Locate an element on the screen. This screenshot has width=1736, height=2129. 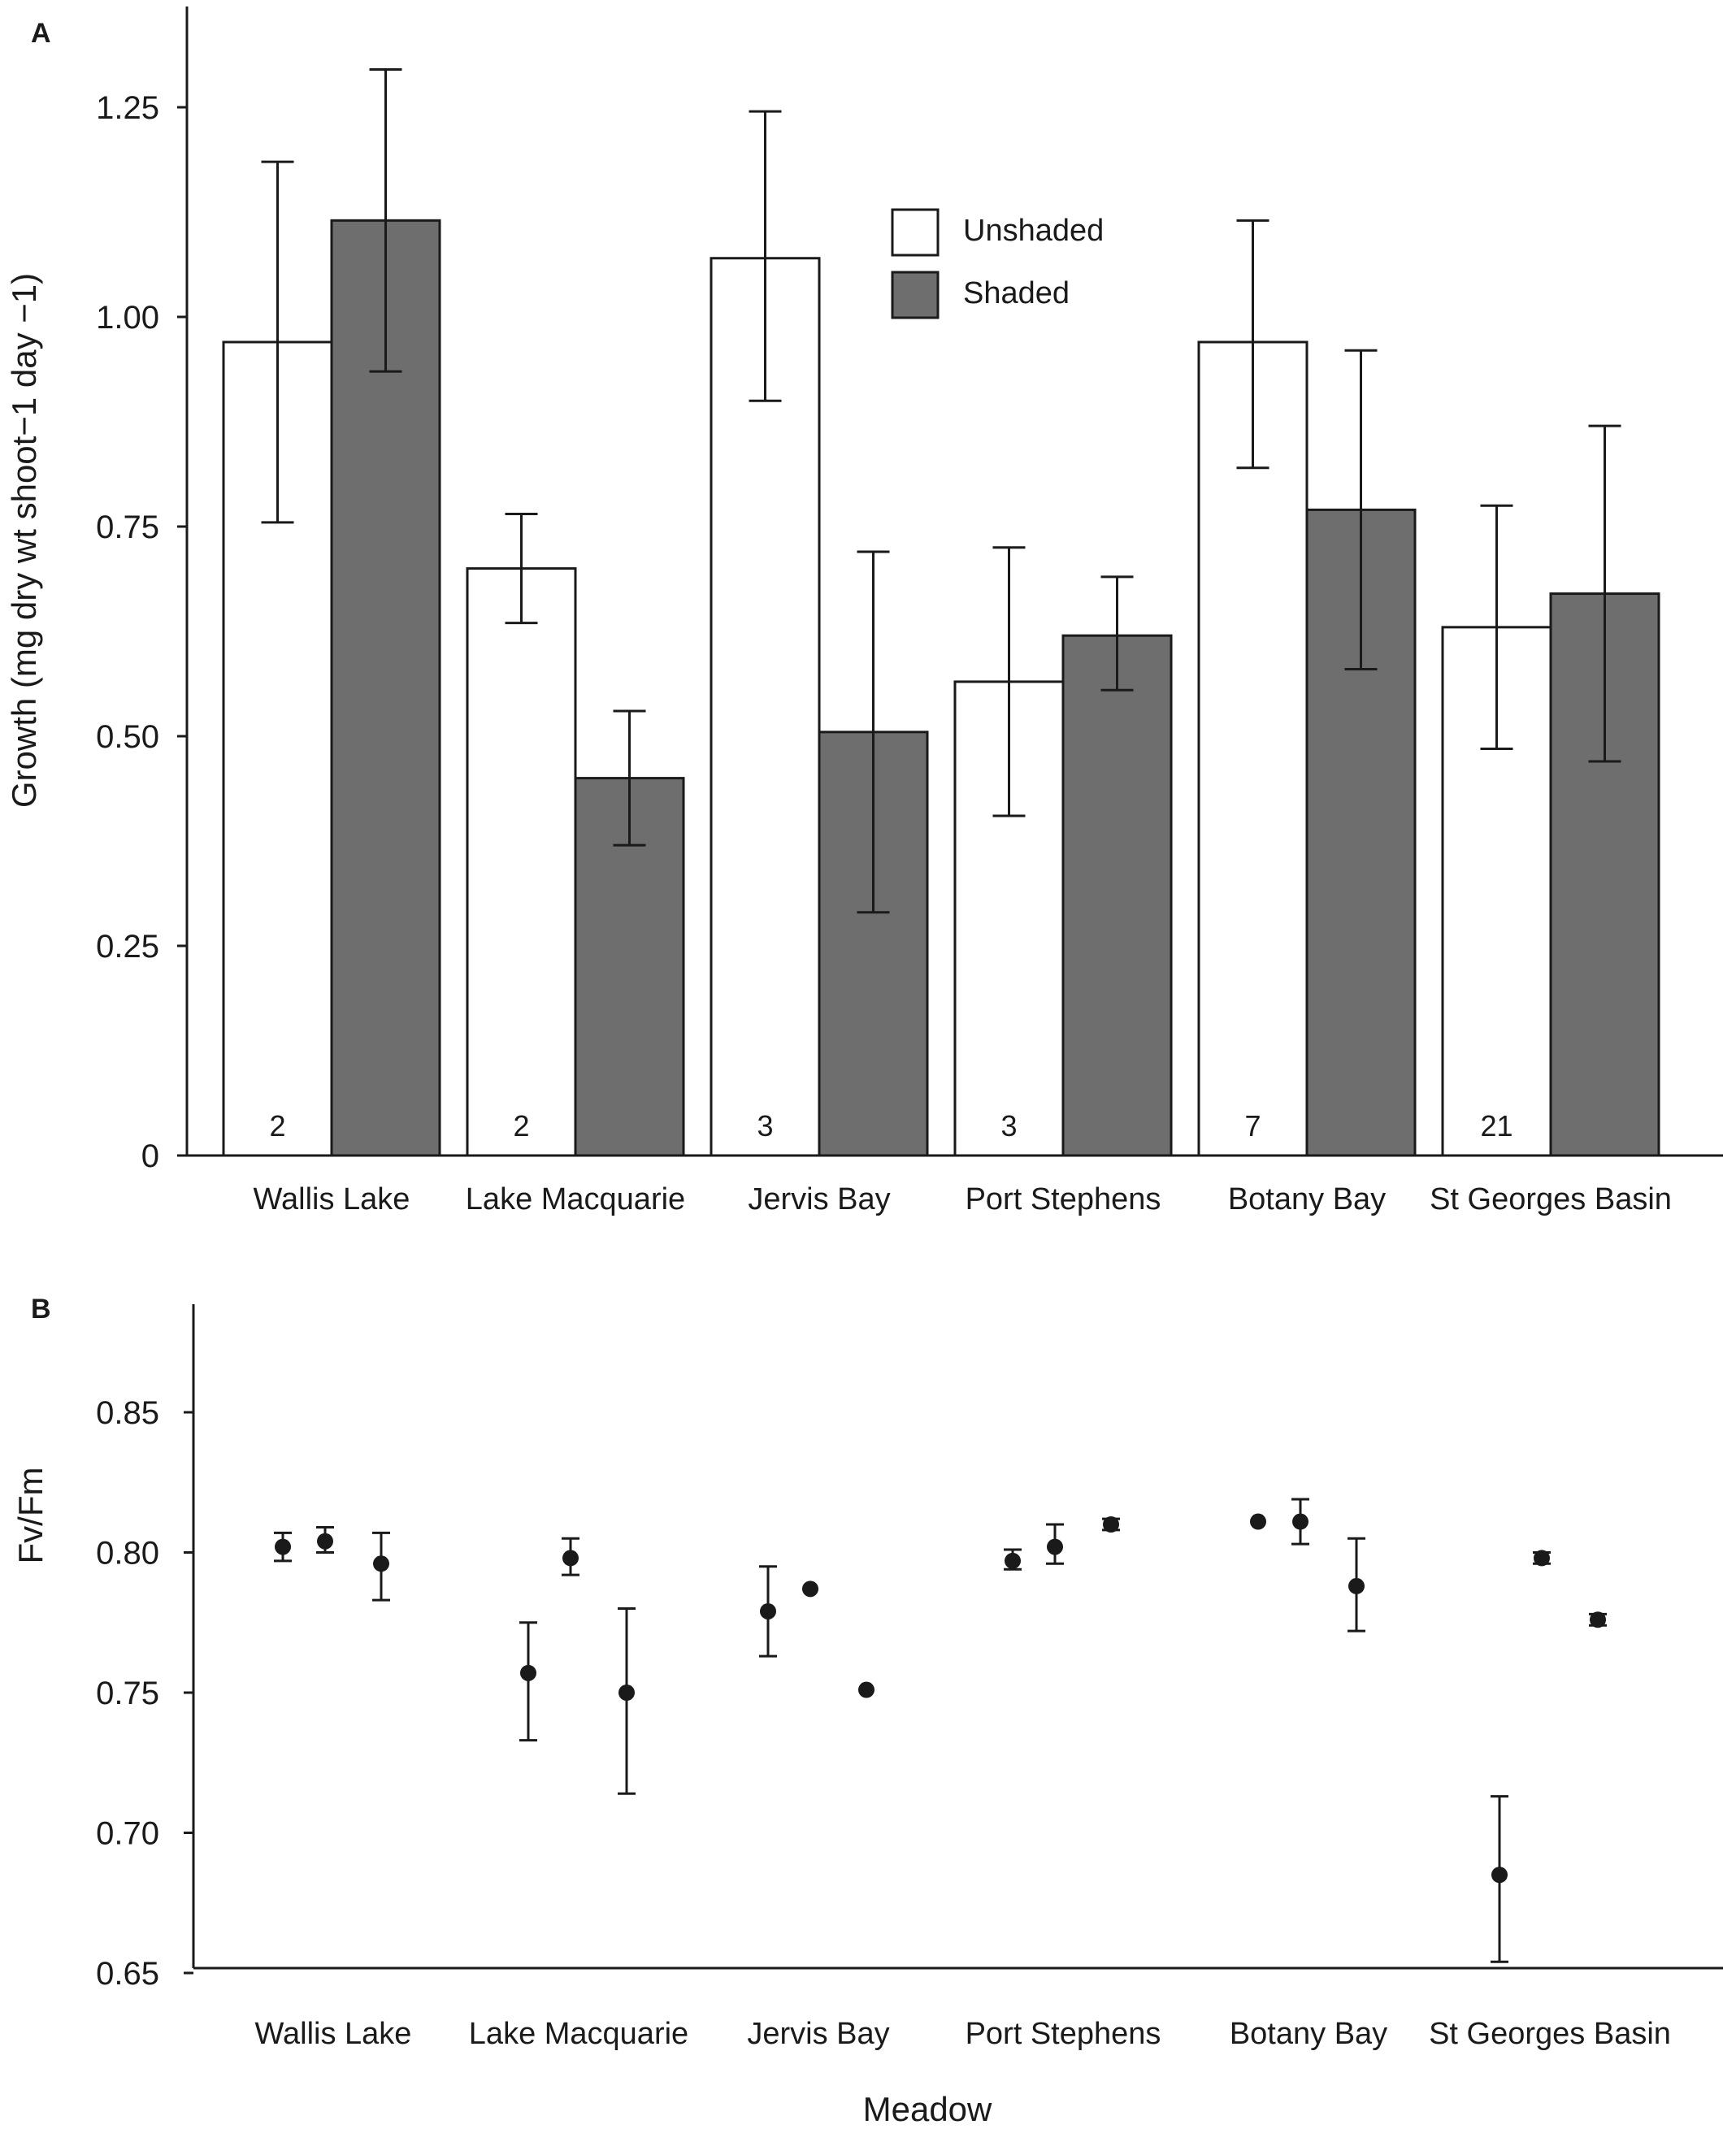
panel-a-y-tick-label: 0.75 is located at coordinates (127, 527).